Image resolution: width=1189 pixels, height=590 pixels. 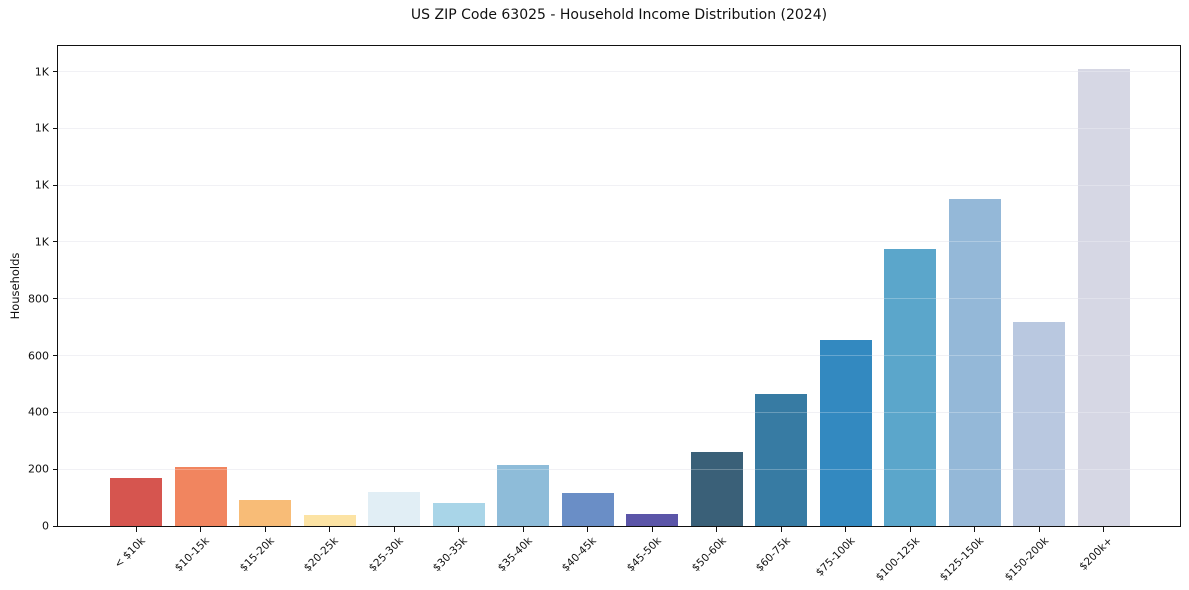 I want to click on y-tick-label: 800, so click(x=38, y=299).